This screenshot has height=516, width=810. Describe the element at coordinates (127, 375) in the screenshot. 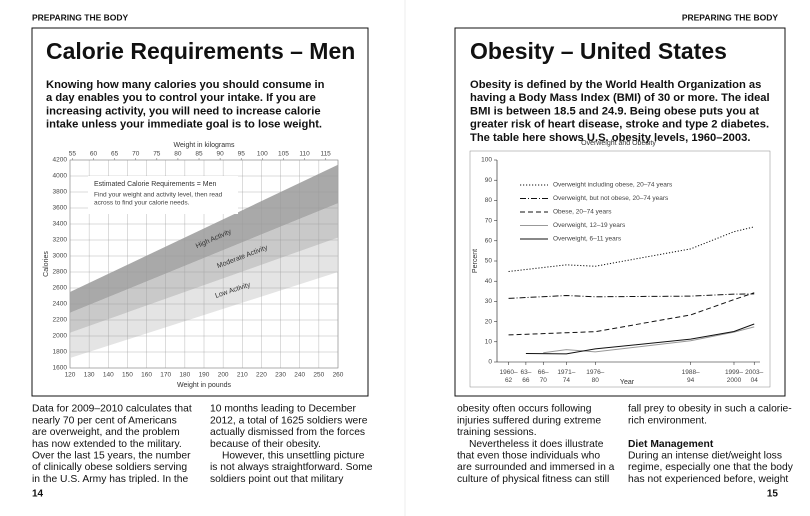

I see `x-tick-label: 150` at that location.